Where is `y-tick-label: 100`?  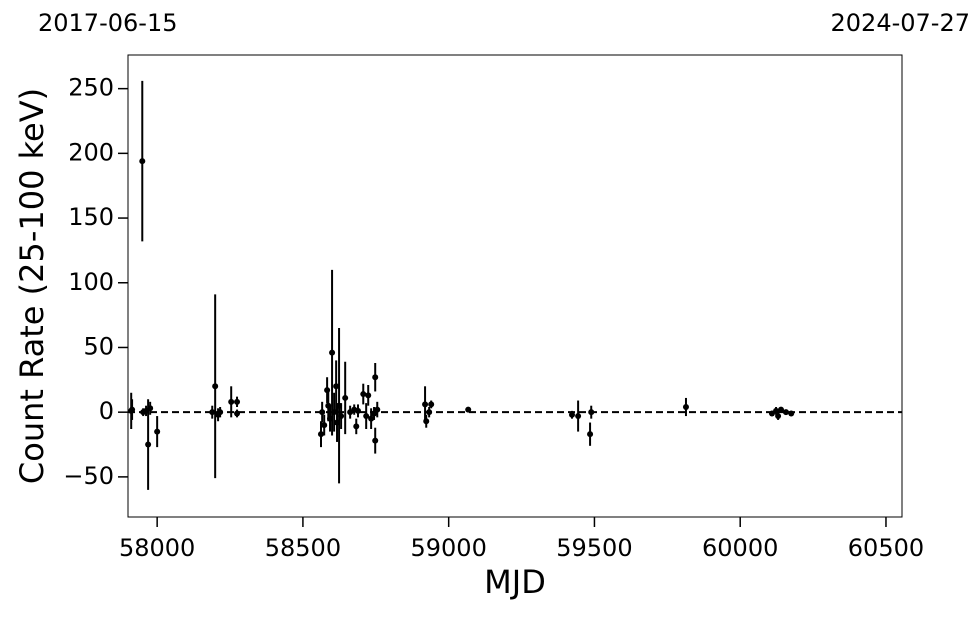 y-tick-label: 100 is located at coordinates (91, 282).